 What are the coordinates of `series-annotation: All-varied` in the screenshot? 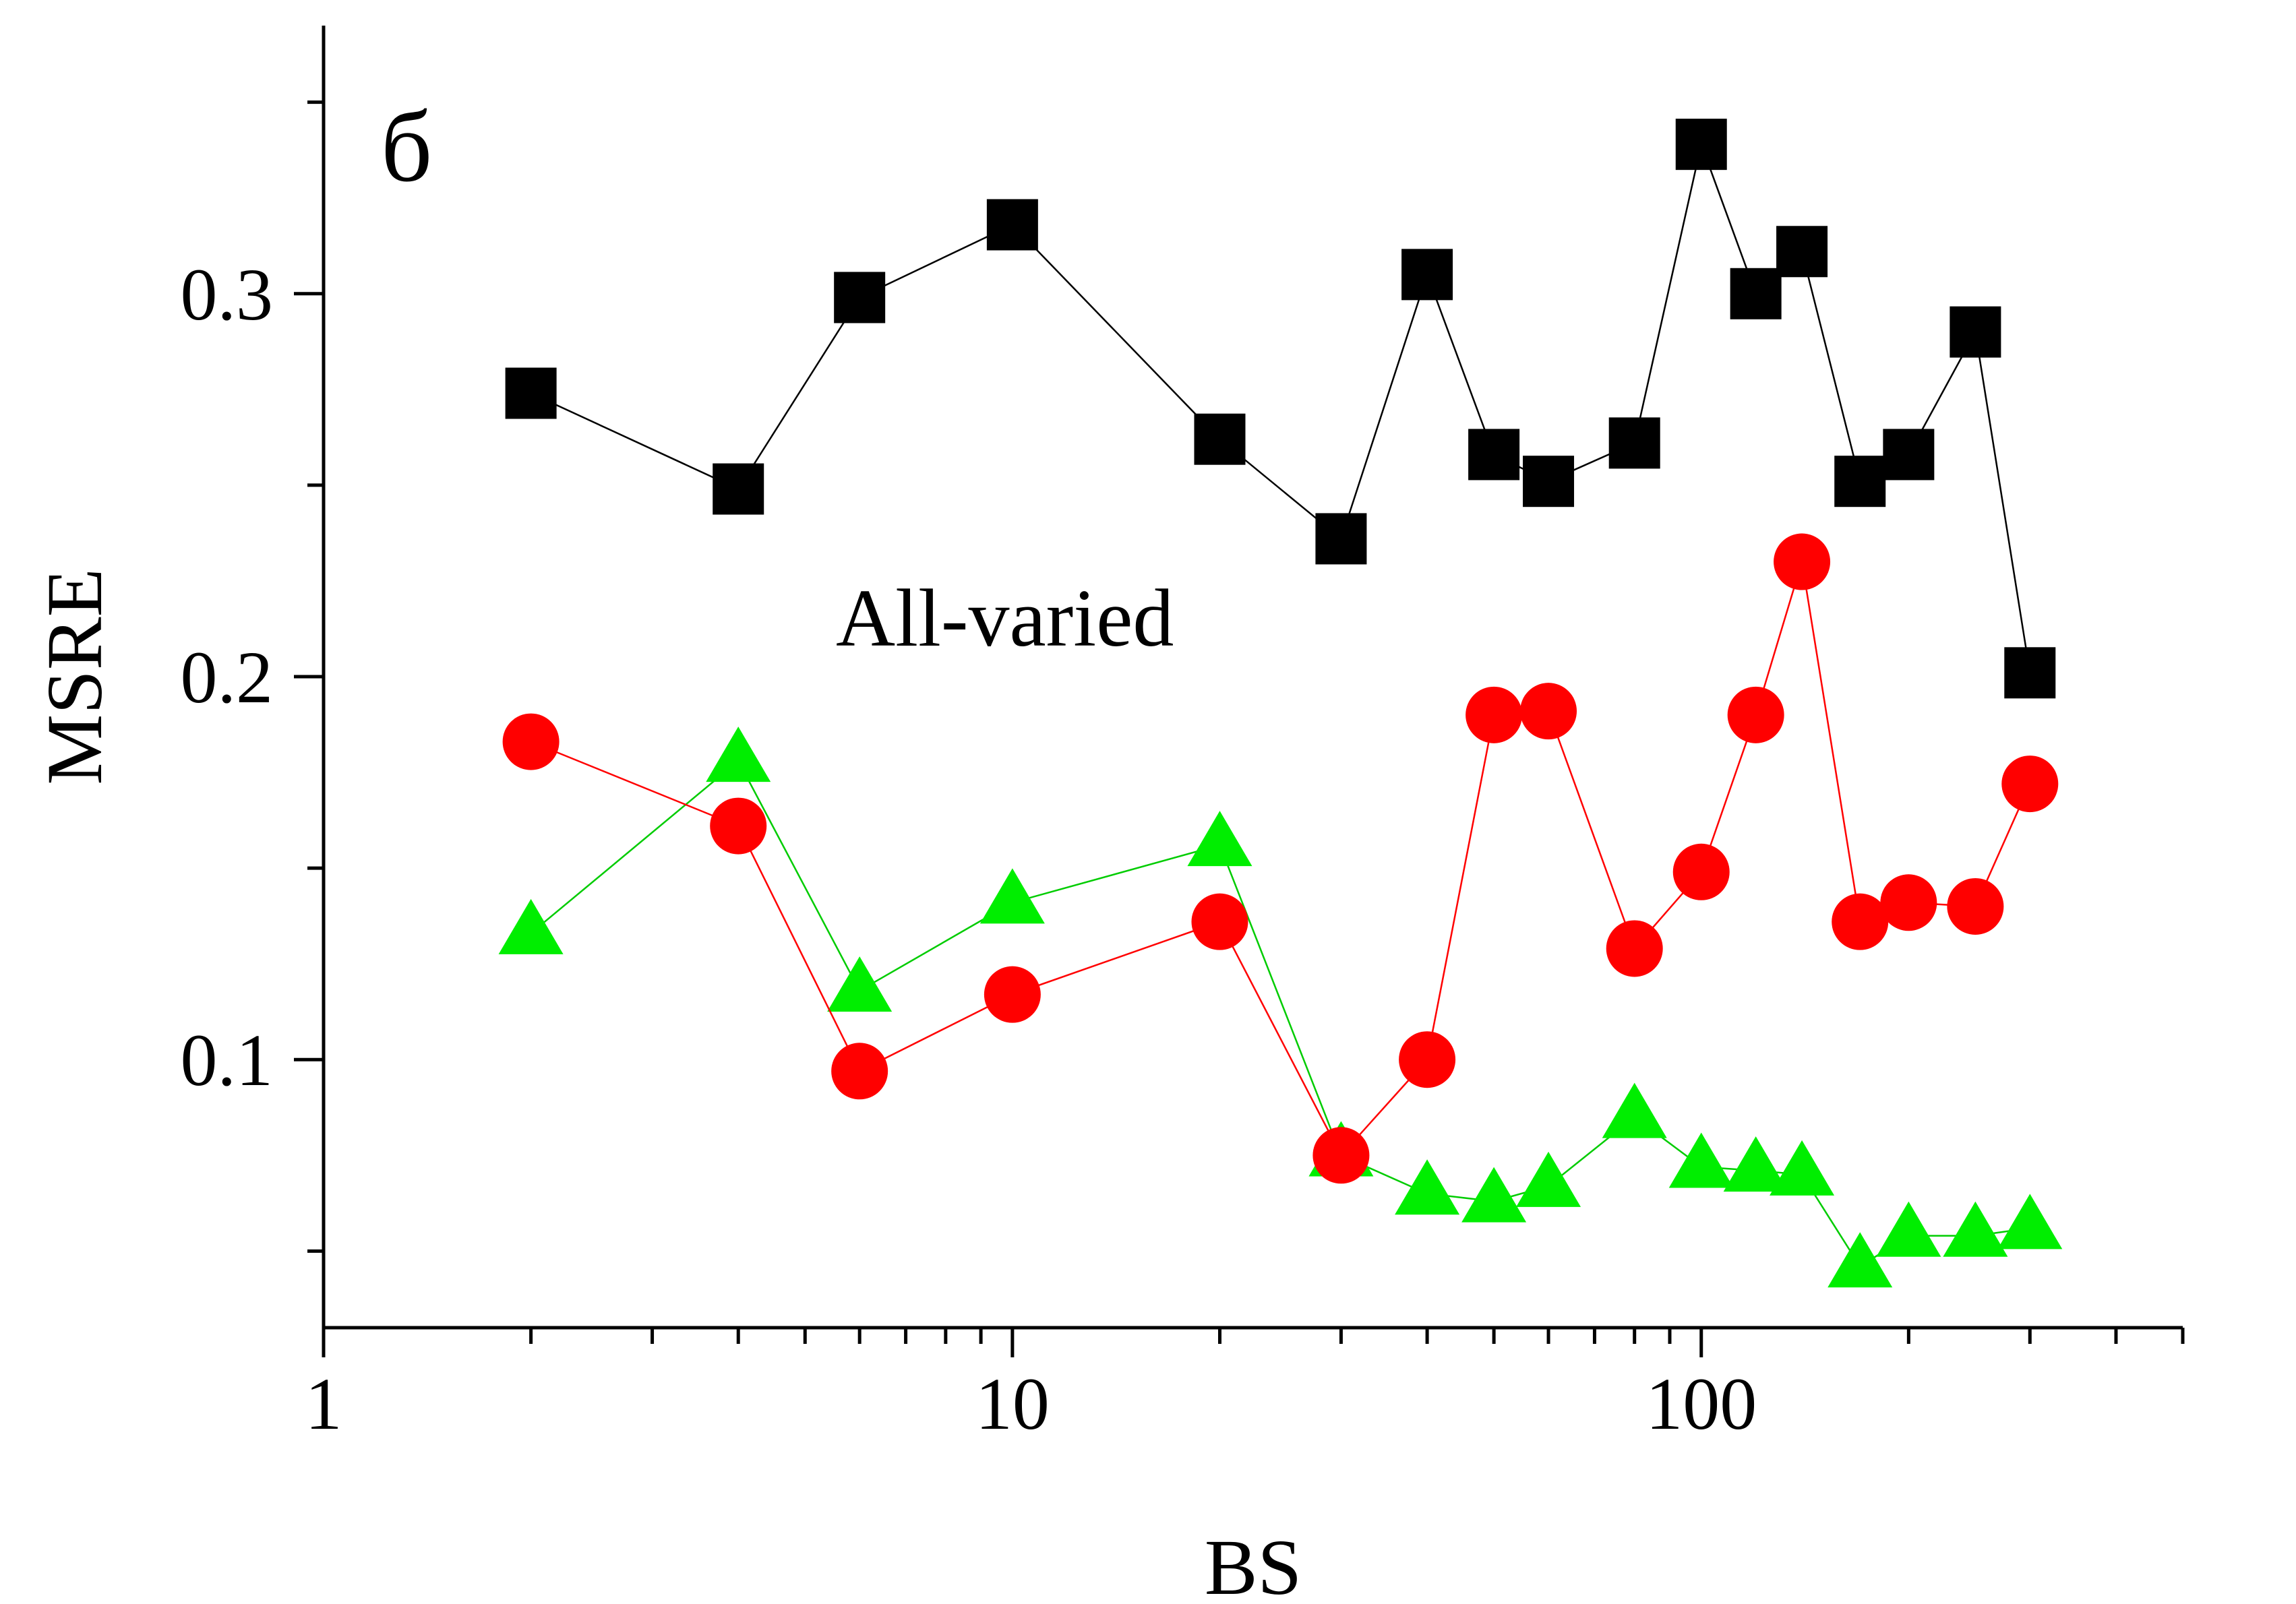 It's located at (1005, 618).